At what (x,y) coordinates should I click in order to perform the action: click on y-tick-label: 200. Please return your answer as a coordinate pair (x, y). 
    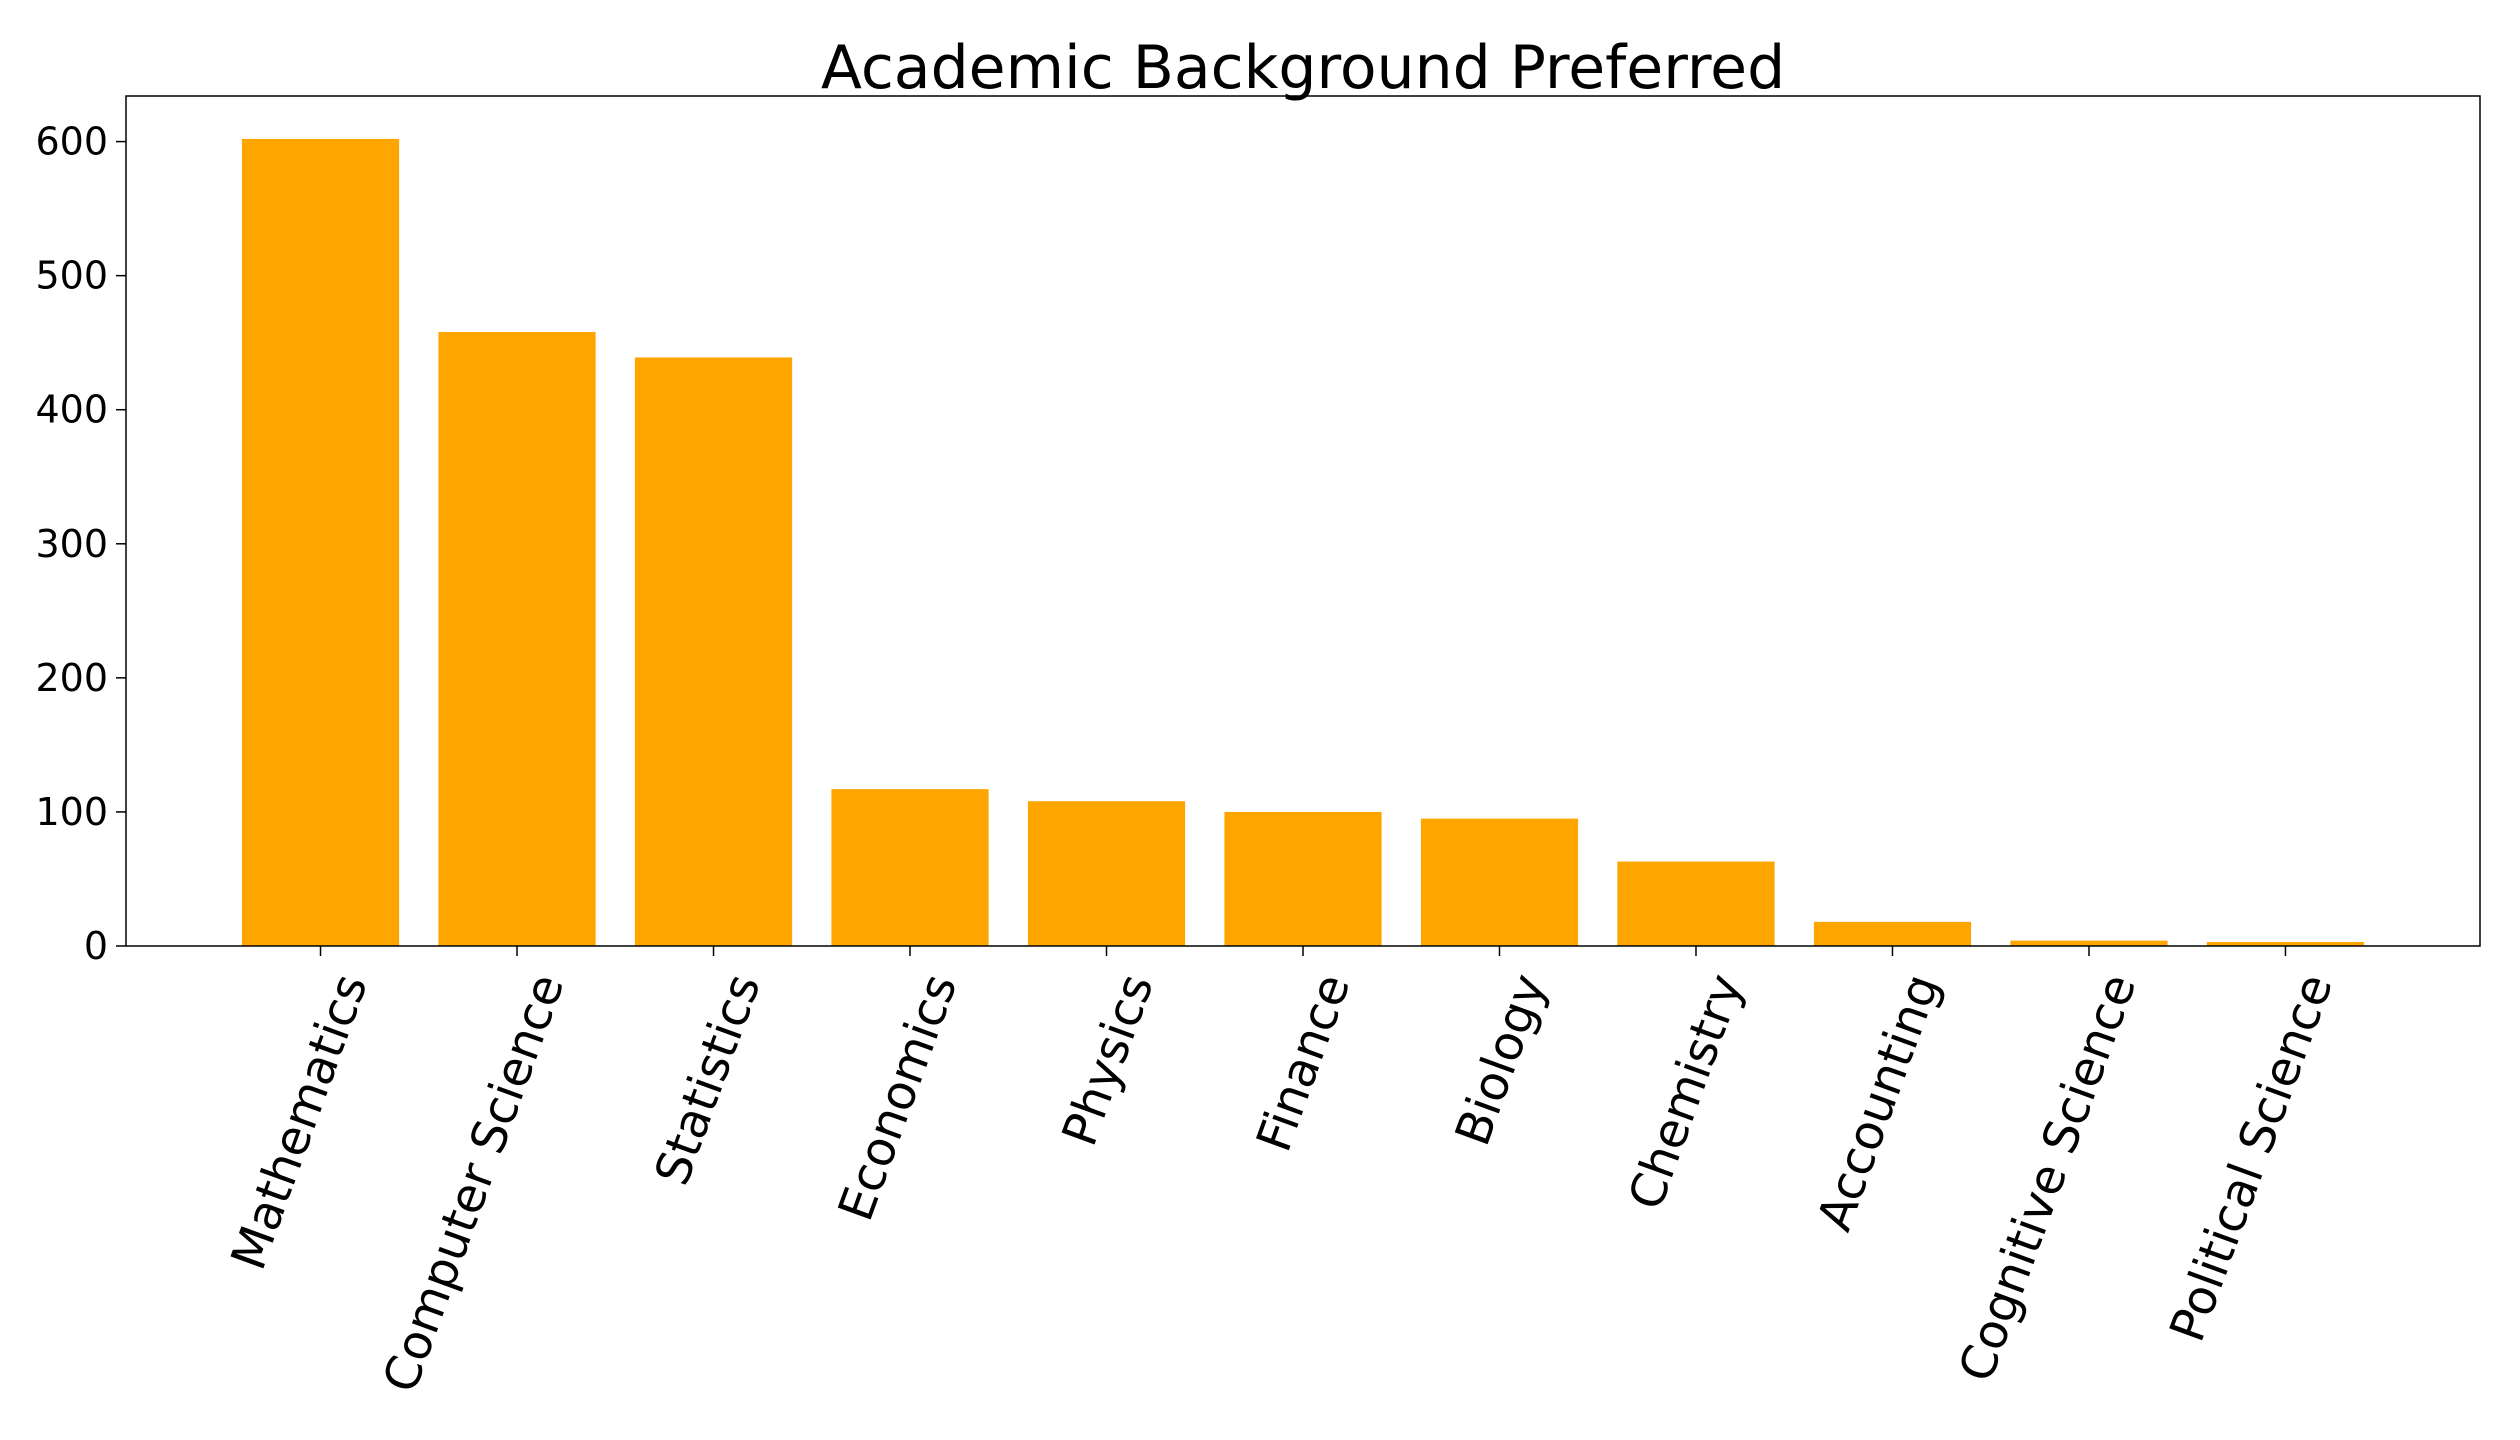
    Looking at the image, I should click on (71, 678).